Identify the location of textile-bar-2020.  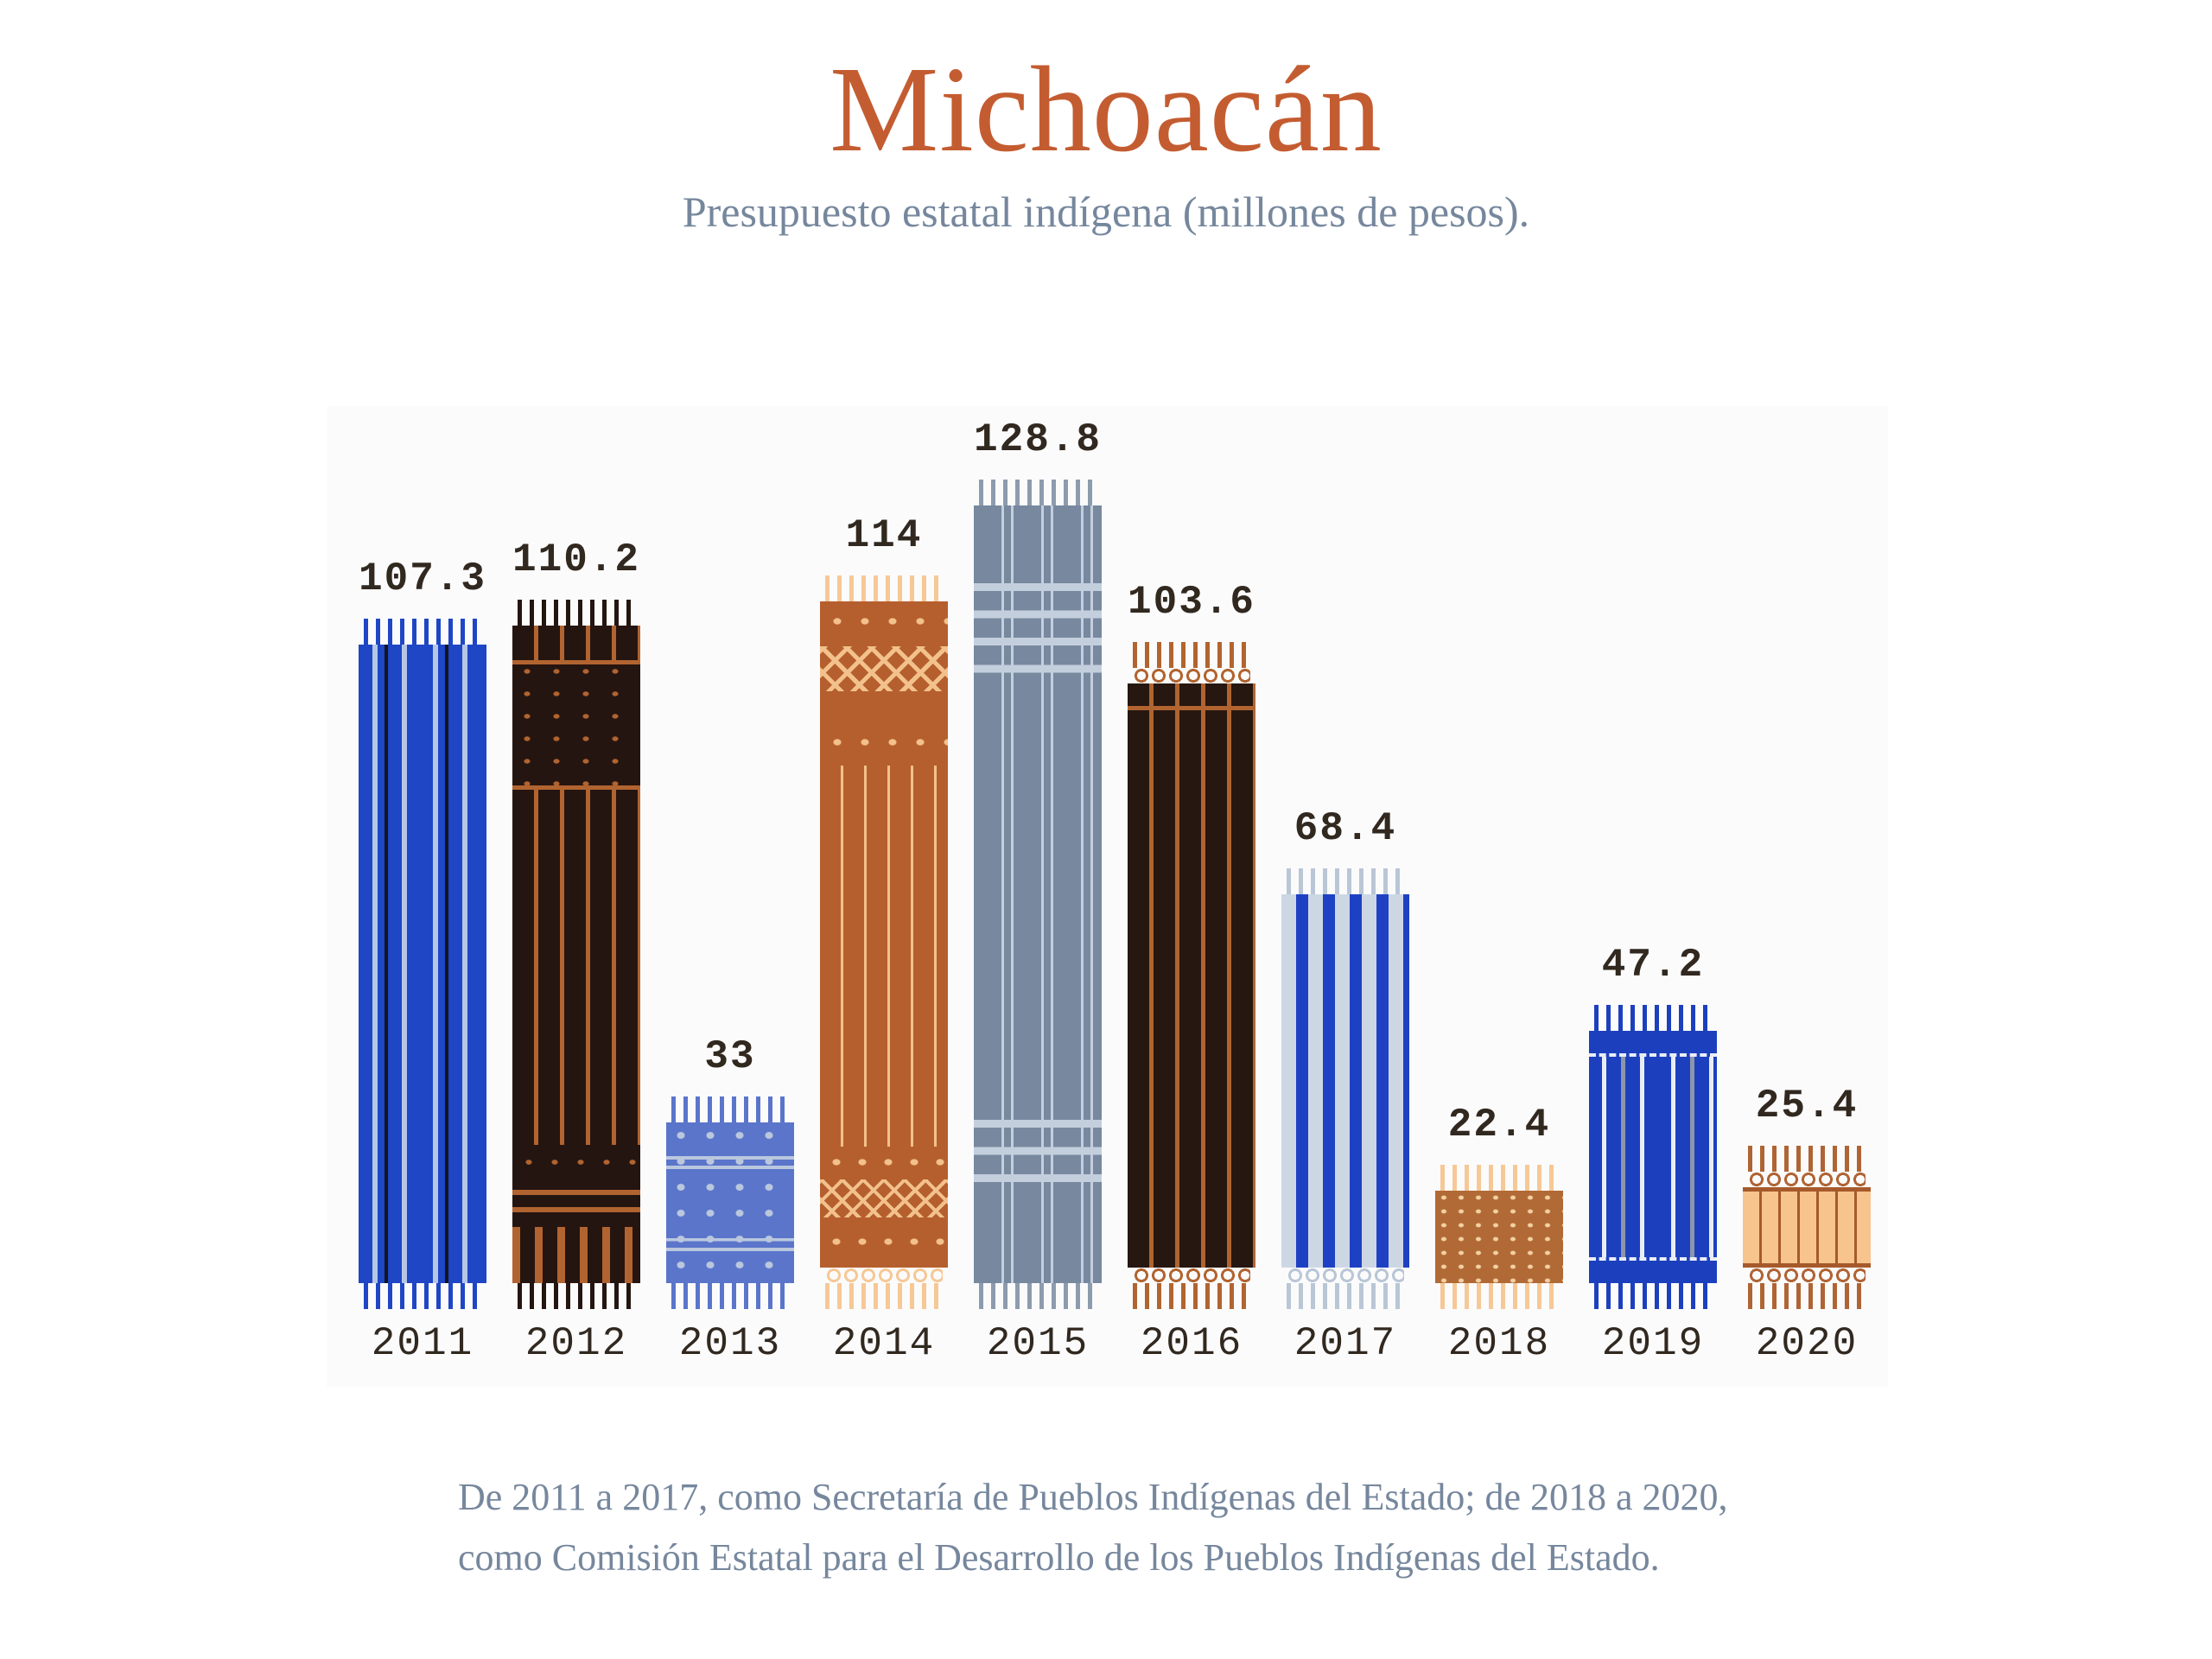
(1807, 1227).